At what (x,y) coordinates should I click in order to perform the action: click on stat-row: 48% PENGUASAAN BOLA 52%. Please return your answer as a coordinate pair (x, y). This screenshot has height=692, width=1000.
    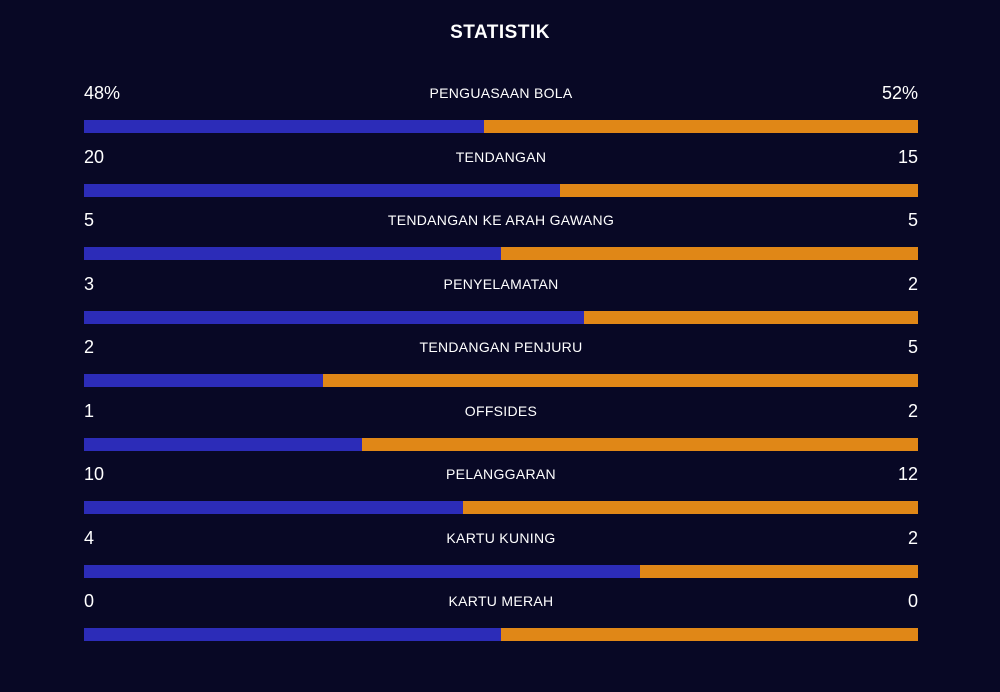
    Looking at the image, I should click on (501, 108).